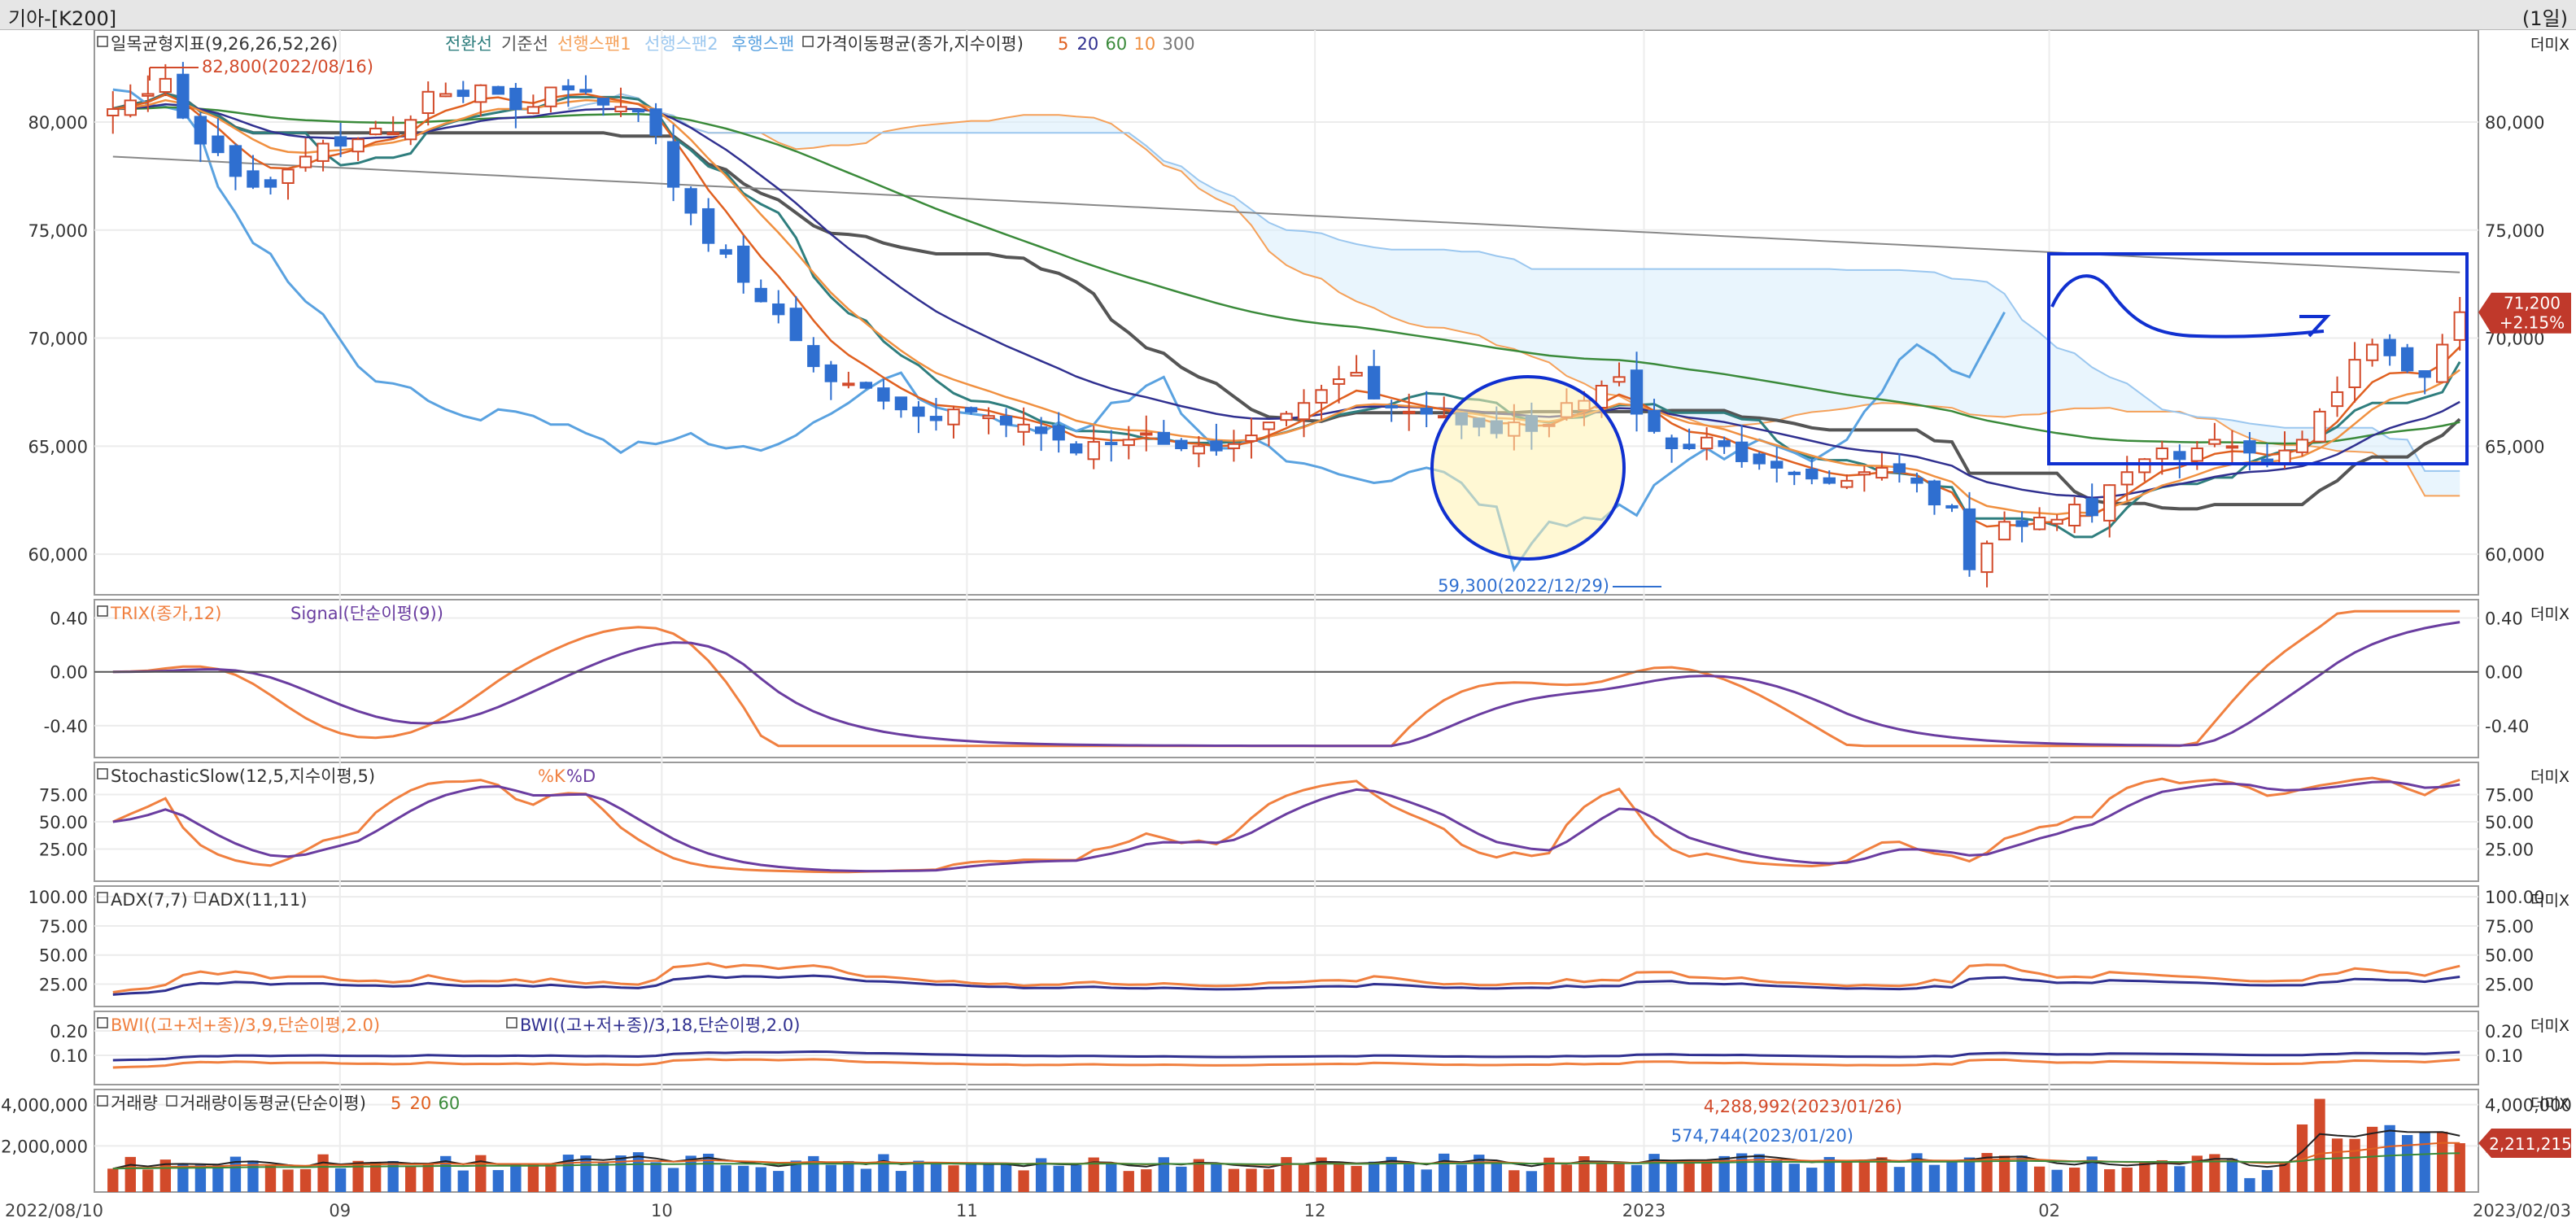 The image size is (2576, 1227). What do you see at coordinates (1286, 825) in the screenshot?
I see `stoch-k-line` at bounding box center [1286, 825].